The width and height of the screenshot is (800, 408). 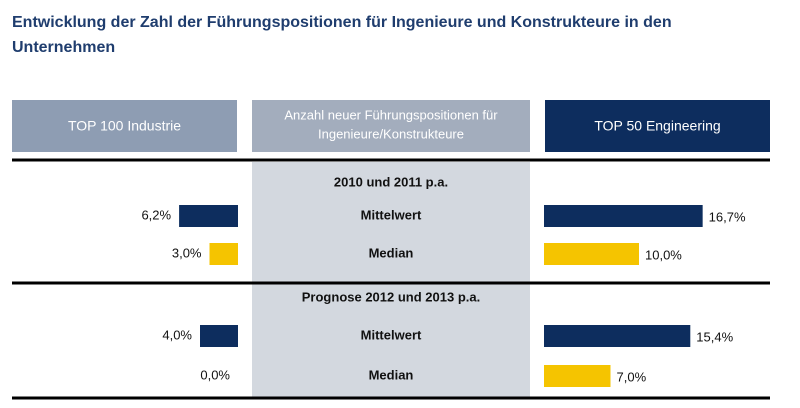 What do you see at coordinates (177, 334) in the screenshot?
I see `value-label: 4,0%` at bounding box center [177, 334].